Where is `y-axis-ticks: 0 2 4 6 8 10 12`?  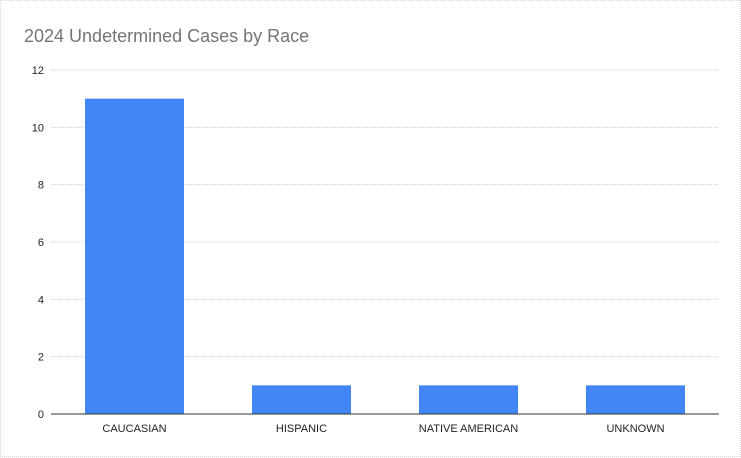 y-axis-ticks: 0 2 4 6 8 10 12 is located at coordinates (38, 243).